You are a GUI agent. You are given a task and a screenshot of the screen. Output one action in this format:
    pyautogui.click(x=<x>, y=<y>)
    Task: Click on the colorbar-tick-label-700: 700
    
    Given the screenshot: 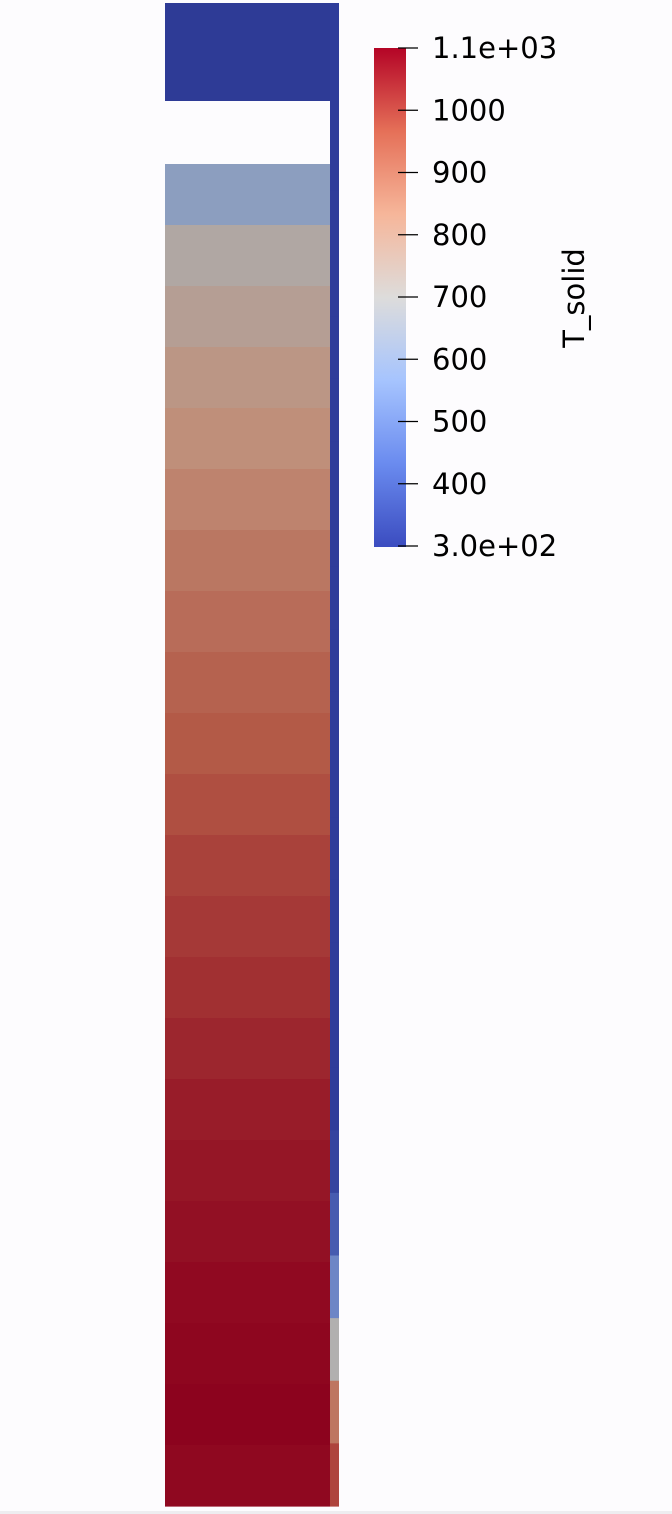 What is the action you would take?
    pyautogui.click(x=459, y=297)
    